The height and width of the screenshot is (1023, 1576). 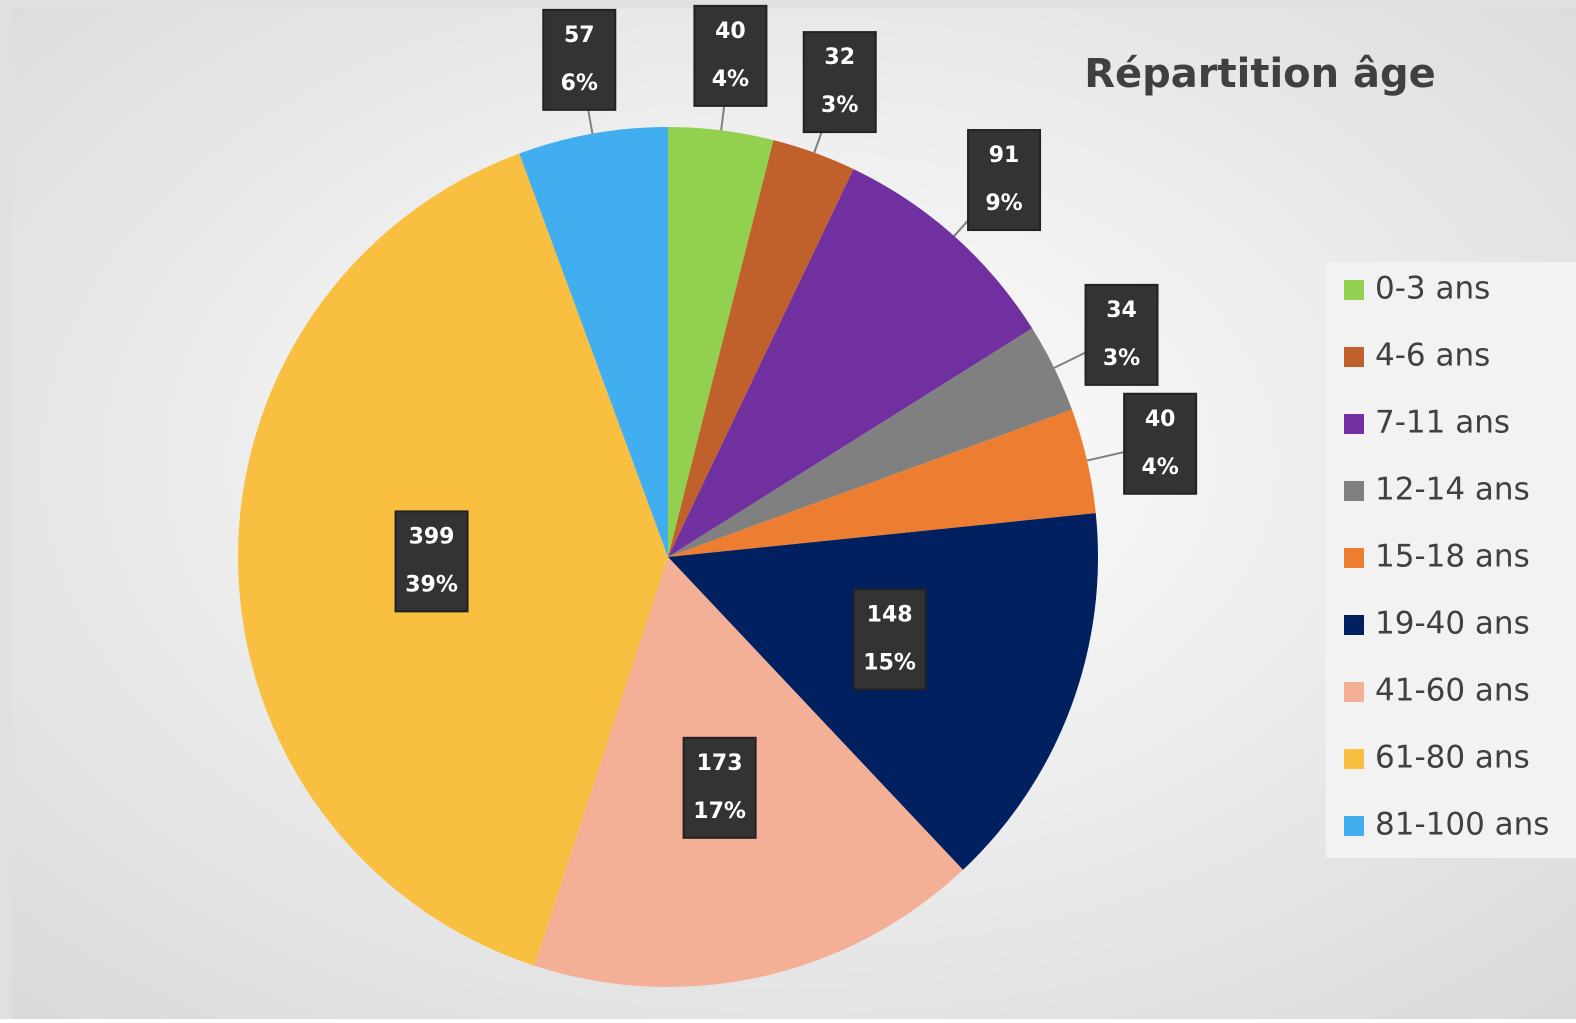 What do you see at coordinates (1004, 155) in the screenshot?
I see `data-label-value: 91` at bounding box center [1004, 155].